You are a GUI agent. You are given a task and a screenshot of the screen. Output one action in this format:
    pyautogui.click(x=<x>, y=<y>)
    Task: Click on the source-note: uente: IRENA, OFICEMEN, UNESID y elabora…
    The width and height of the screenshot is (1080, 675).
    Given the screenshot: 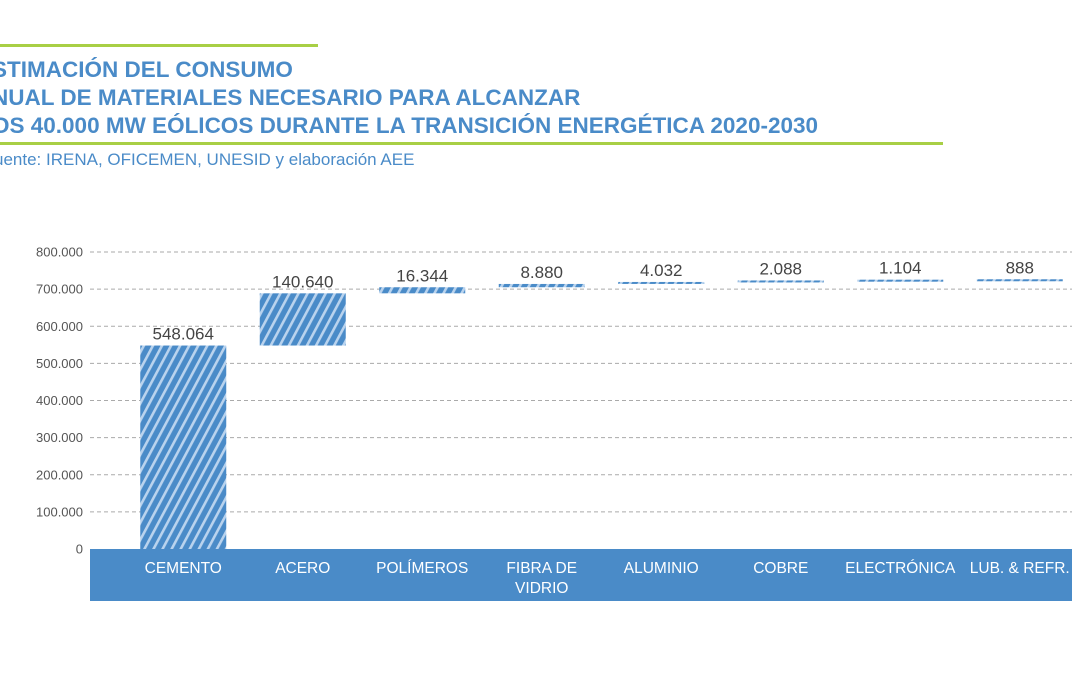 What is the action you would take?
    pyautogui.click(x=207, y=159)
    